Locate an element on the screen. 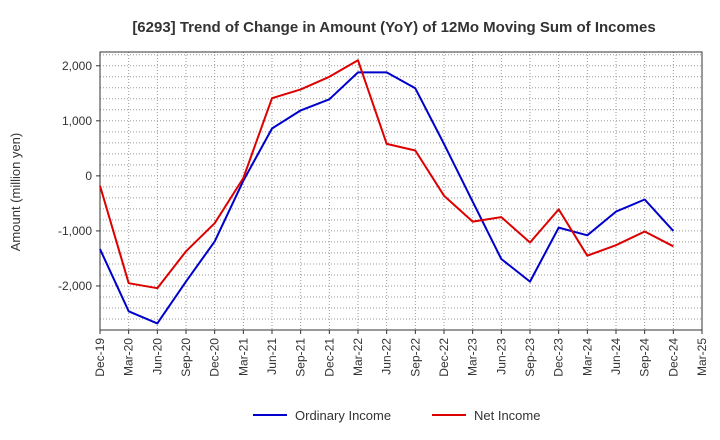  x-tick-label: Jun-22 is located at coordinates (387, 356).